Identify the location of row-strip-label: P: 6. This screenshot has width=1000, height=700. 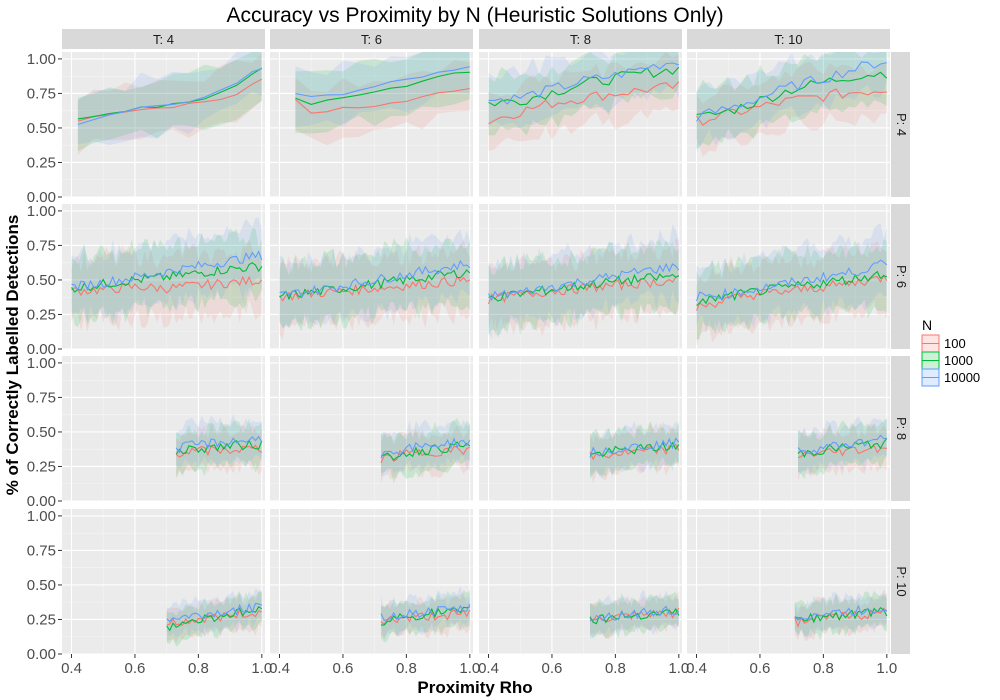
(901, 276).